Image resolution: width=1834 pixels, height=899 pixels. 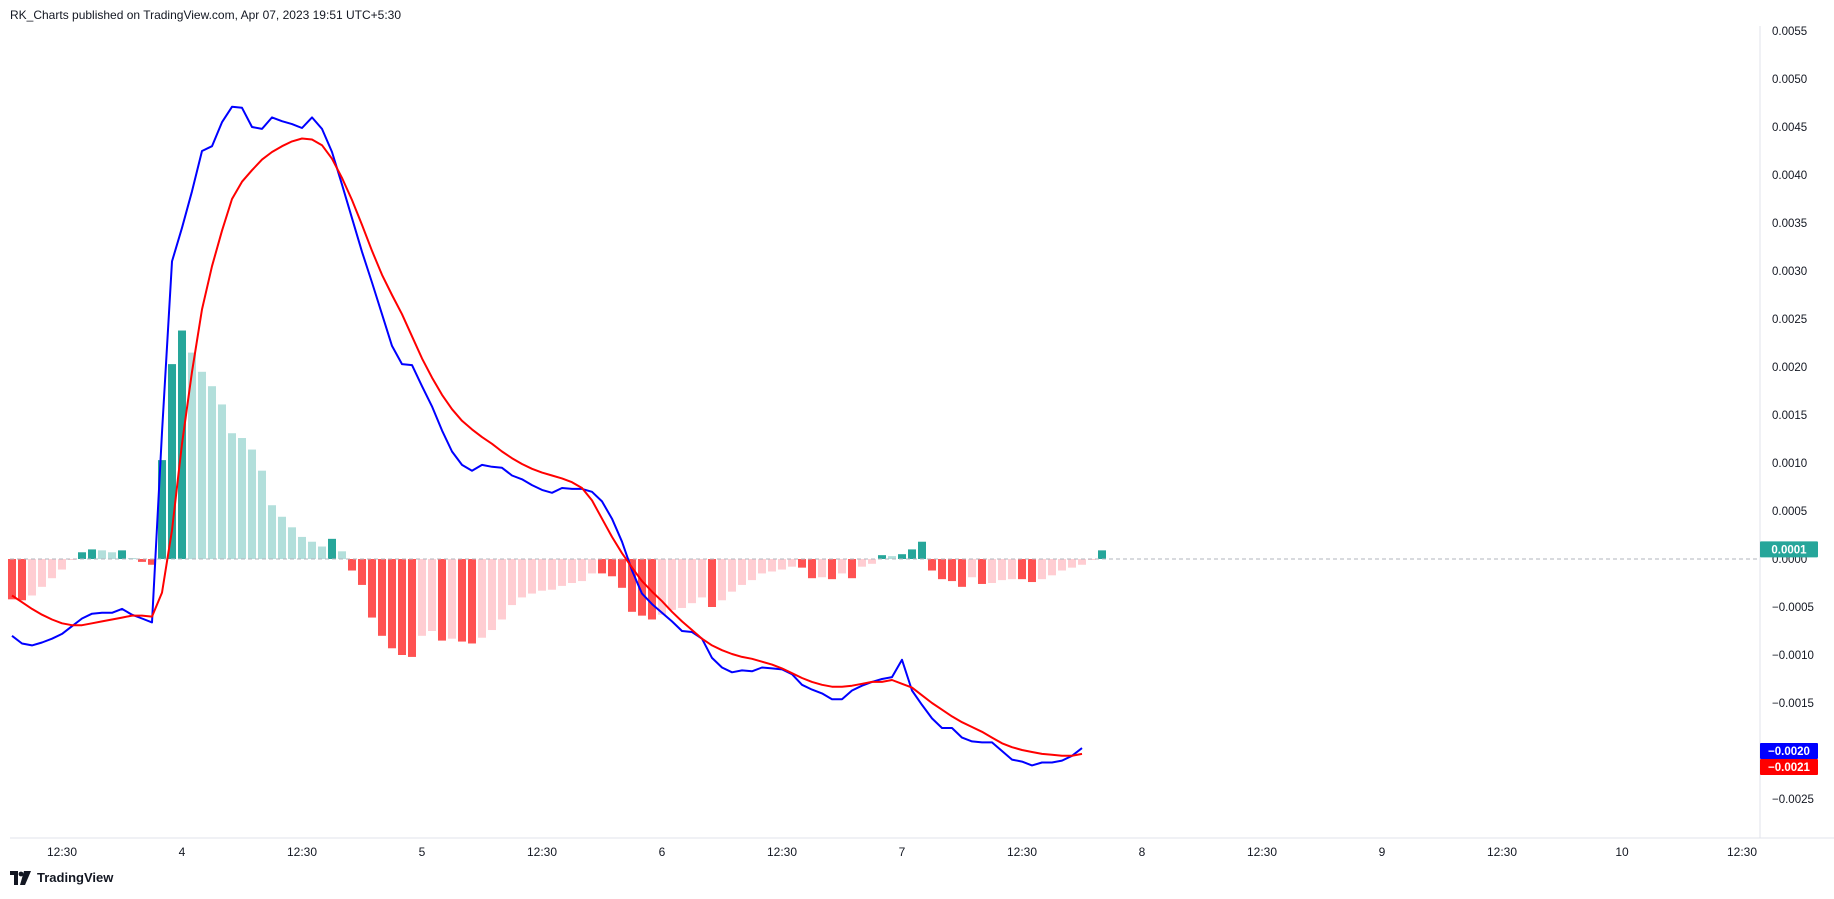 I want to click on price-tick-label: 0.0015, so click(x=1789, y=416).